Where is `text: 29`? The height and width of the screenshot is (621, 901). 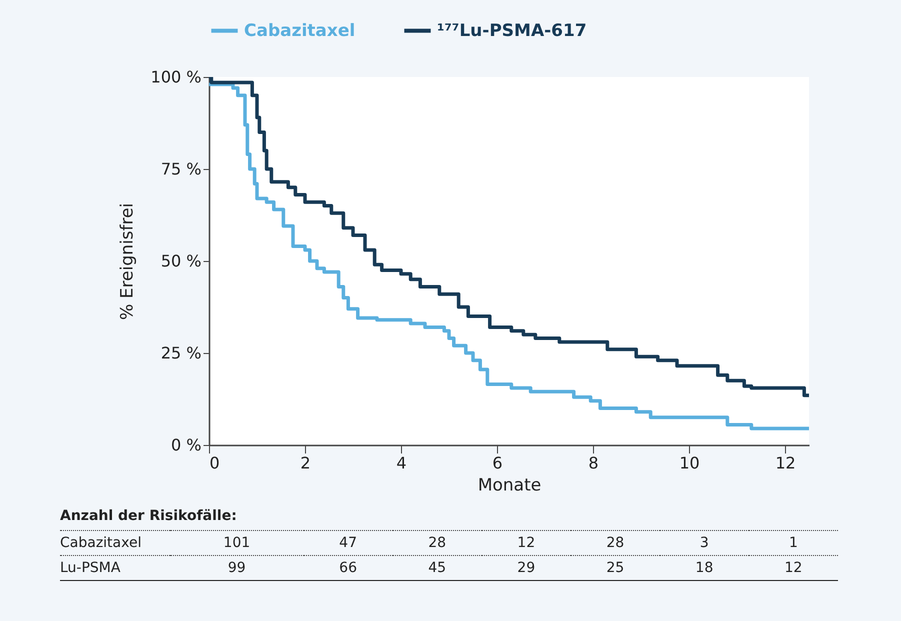 text: 29 is located at coordinates (526, 568).